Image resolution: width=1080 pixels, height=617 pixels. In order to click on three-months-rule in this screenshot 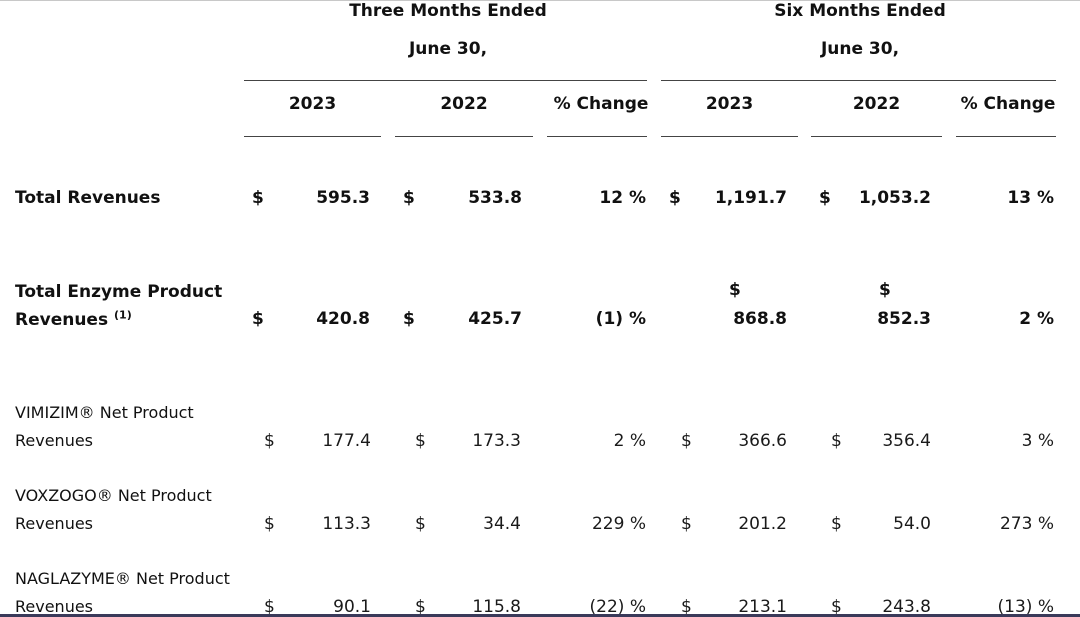, I will do `click(445, 80)`.